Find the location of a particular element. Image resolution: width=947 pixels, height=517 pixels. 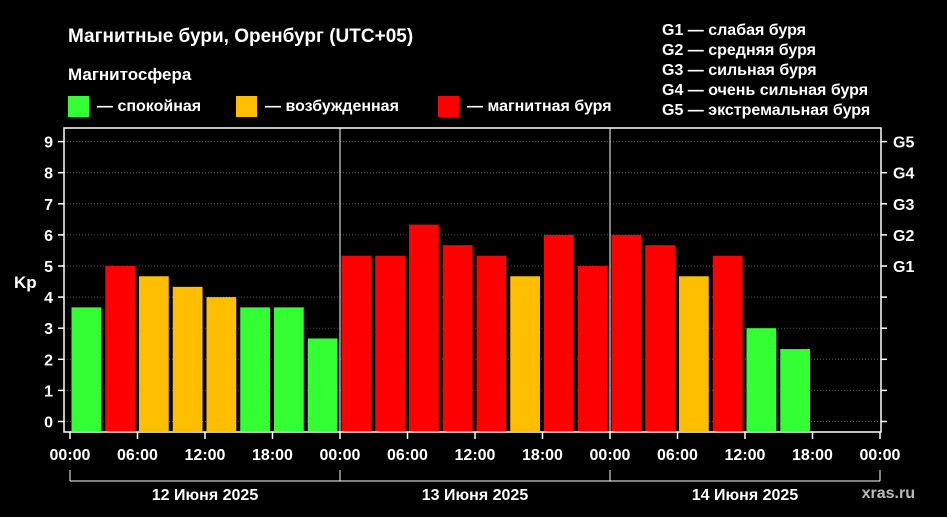

g-level-label: G3 is located at coordinates (903, 205).